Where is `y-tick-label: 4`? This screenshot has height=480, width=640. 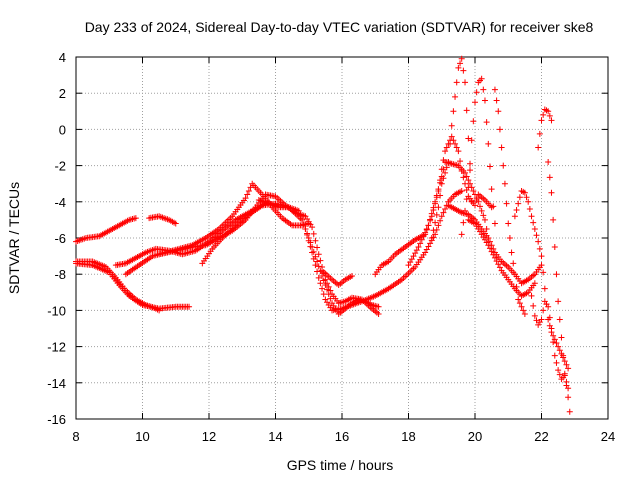 y-tick-label: 4 is located at coordinates (62, 57).